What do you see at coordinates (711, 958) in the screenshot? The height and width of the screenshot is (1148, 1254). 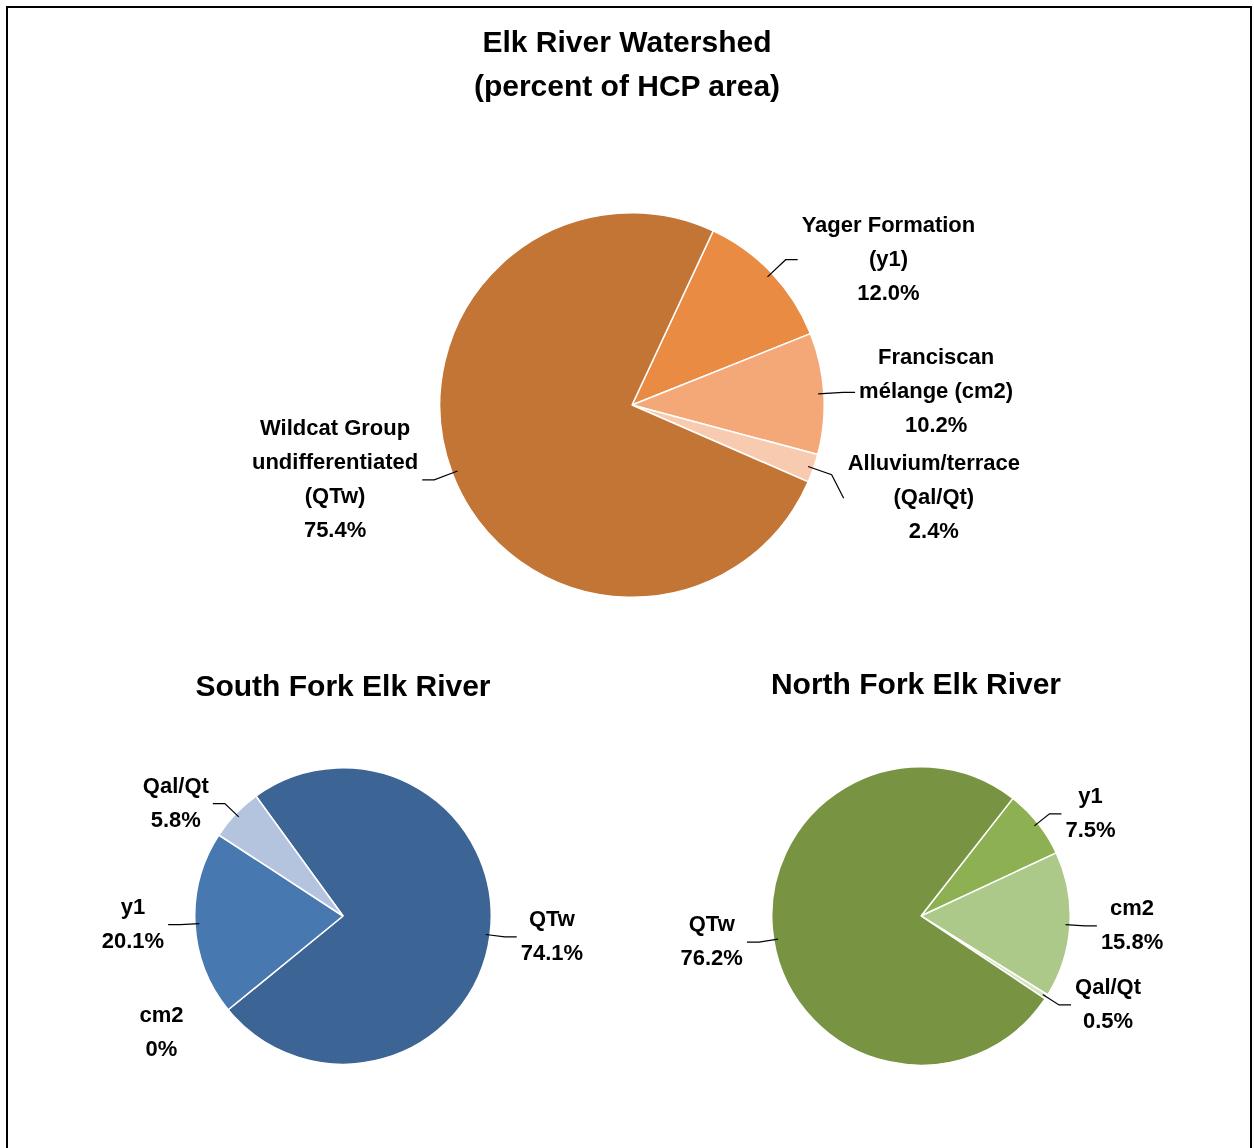 I see `data-label: 76.2%` at bounding box center [711, 958].